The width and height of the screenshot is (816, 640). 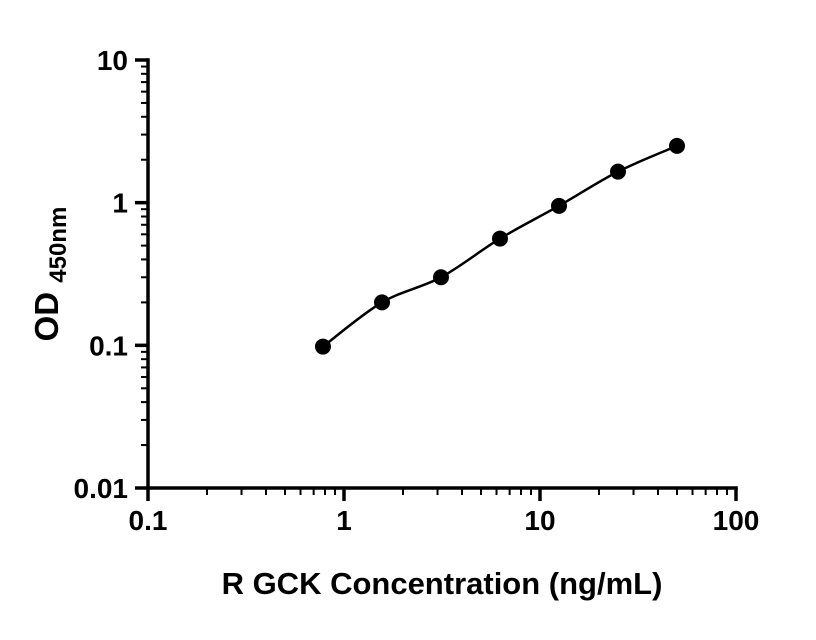 What do you see at coordinates (108, 345) in the screenshot?
I see `y-tick-label: 0.1` at bounding box center [108, 345].